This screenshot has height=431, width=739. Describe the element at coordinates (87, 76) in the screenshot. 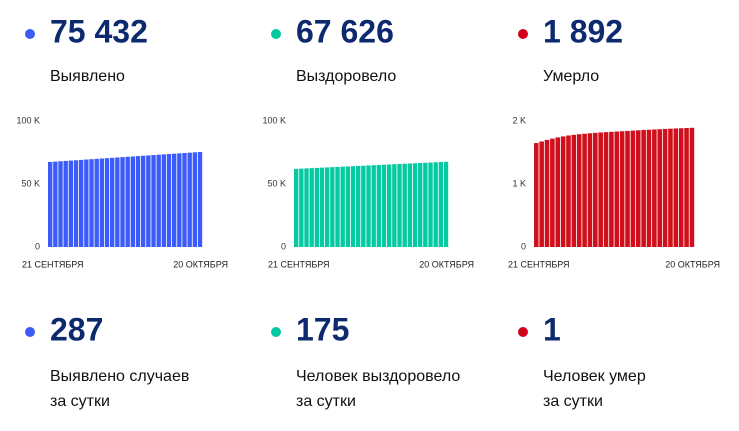

I see `total-label: Выявлено` at that location.